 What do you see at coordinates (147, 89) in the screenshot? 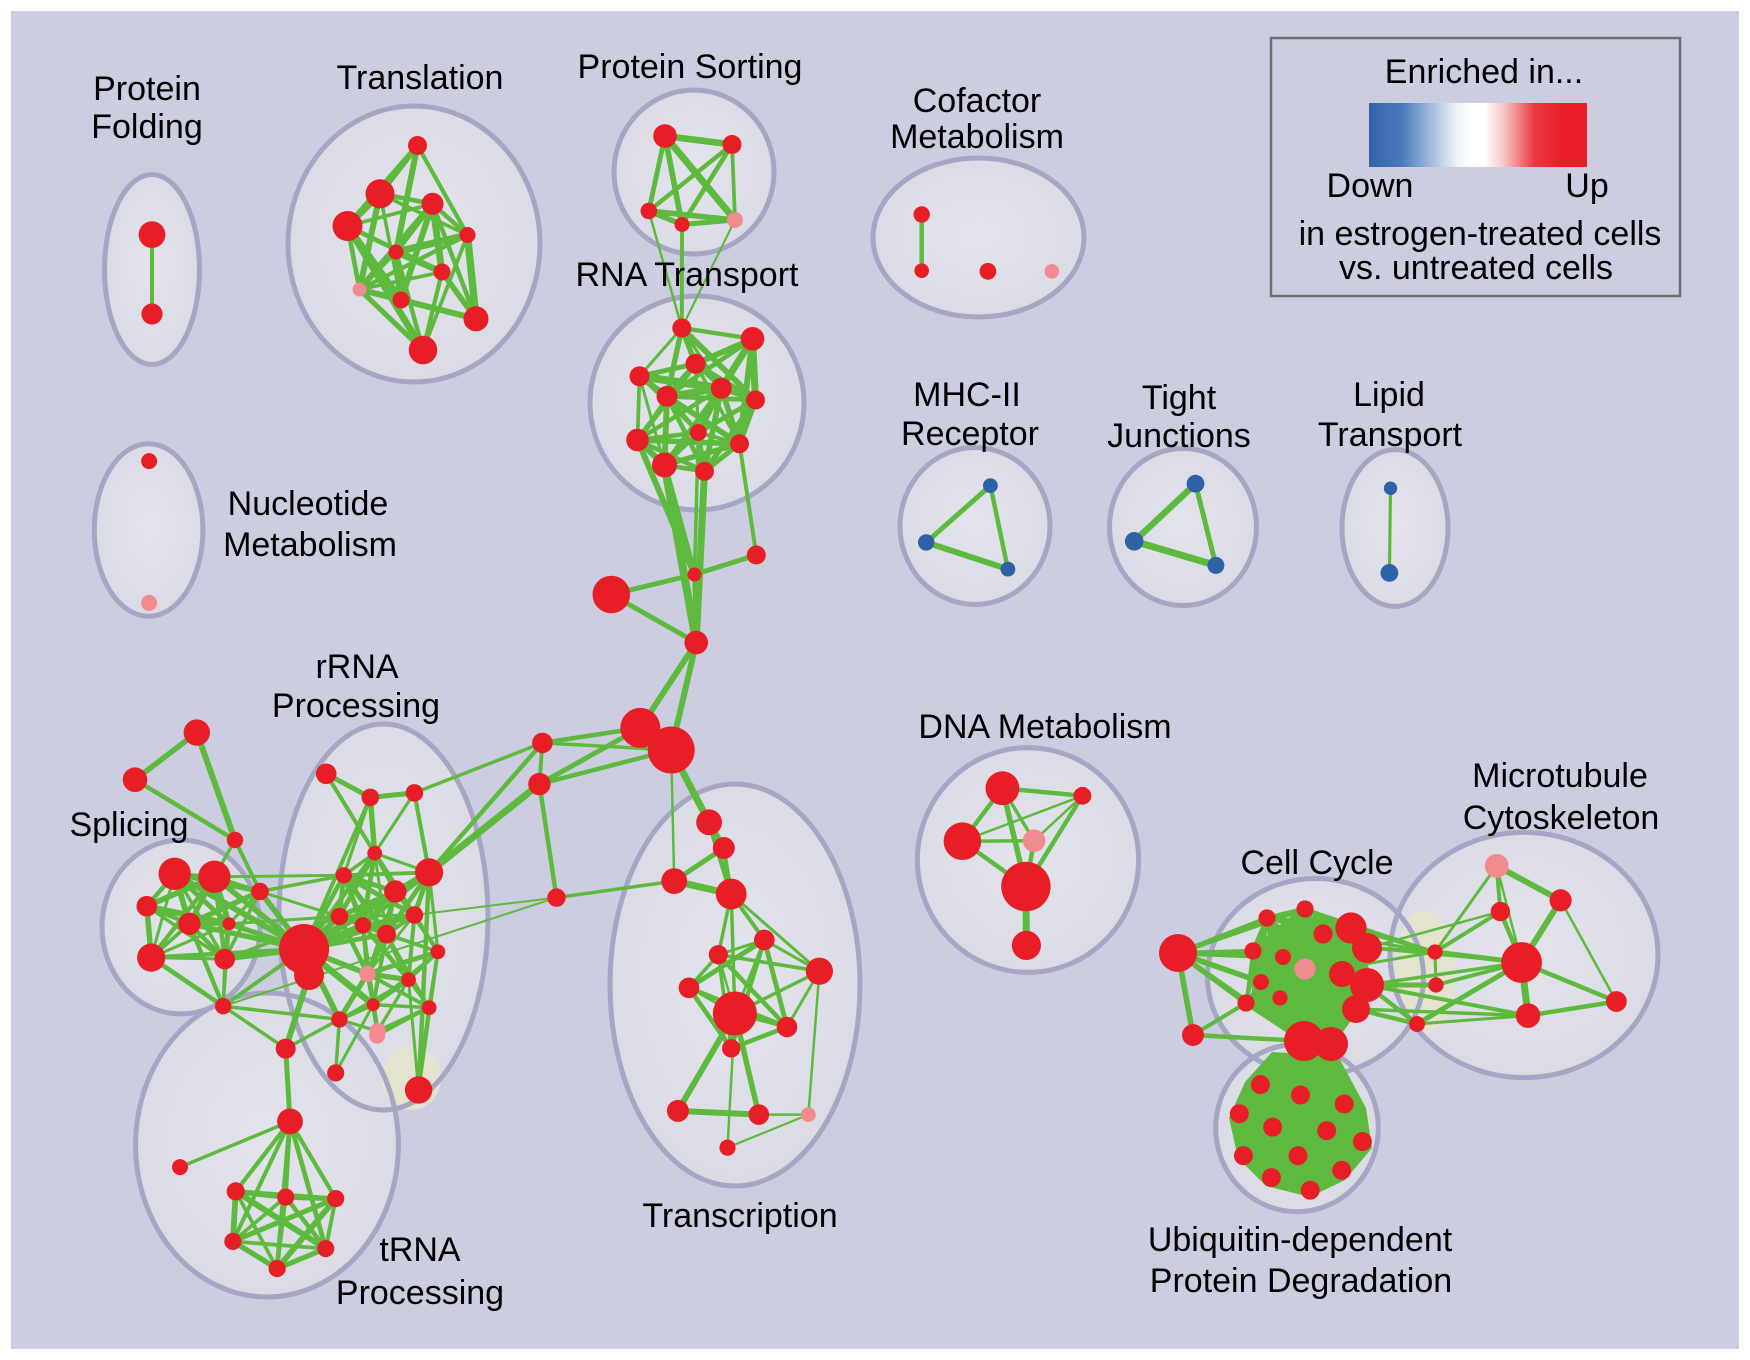
I see `svg-text: Protein` at bounding box center [147, 89].